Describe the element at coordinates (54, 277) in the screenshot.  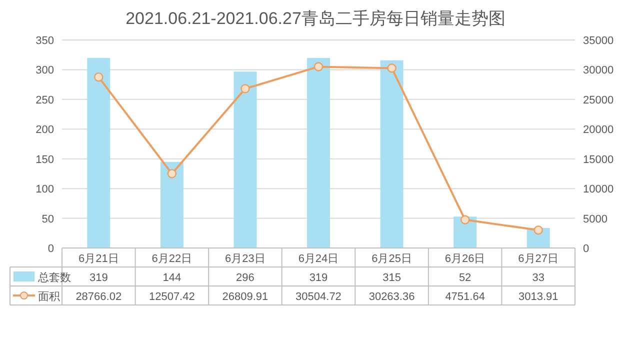
I see `legend-label: 总套数` at that location.